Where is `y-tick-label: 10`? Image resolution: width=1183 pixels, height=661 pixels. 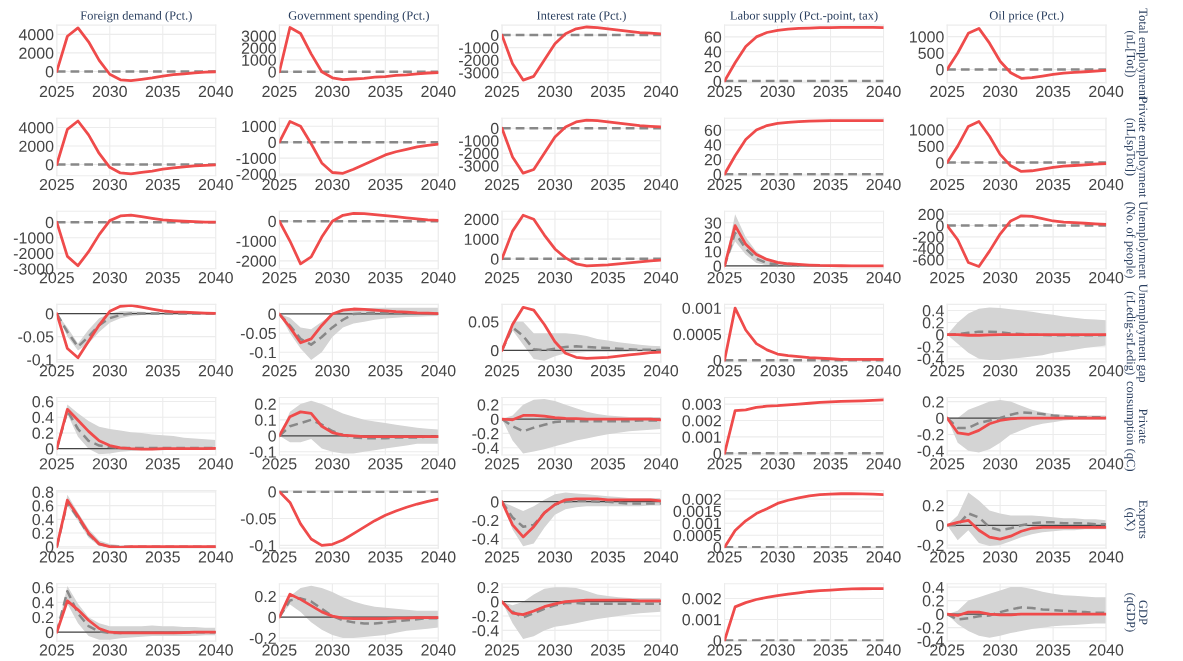 y-tick-label: 10 is located at coordinates (713, 252).